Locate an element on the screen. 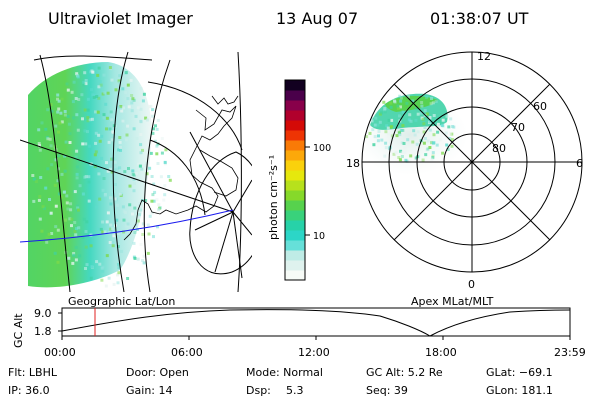 This screenshot has width=600, height=404. ground-track is located at coordinates (127, 226).